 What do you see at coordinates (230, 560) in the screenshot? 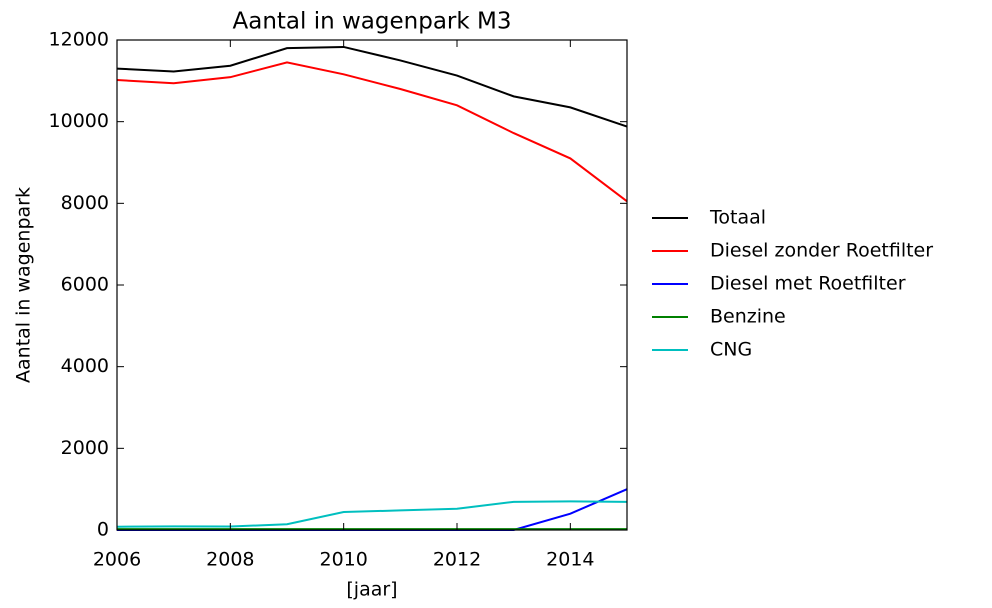
I see `x-tick-label: 2008` at bounding box center [230, 560].